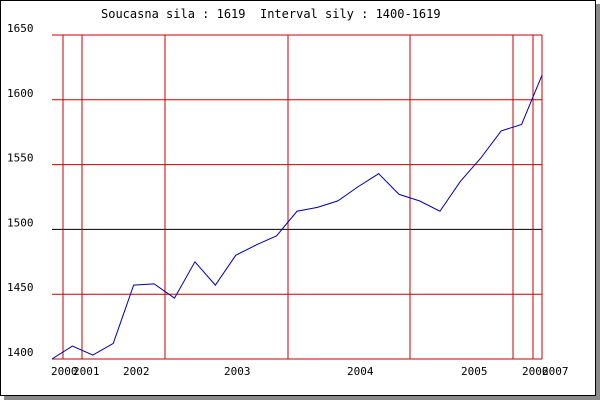 This screenshot has height=400, width=600. Describe the element at coordinates (535, 371) in the screenshot. I see `x-tick-label: 2006` at that location.